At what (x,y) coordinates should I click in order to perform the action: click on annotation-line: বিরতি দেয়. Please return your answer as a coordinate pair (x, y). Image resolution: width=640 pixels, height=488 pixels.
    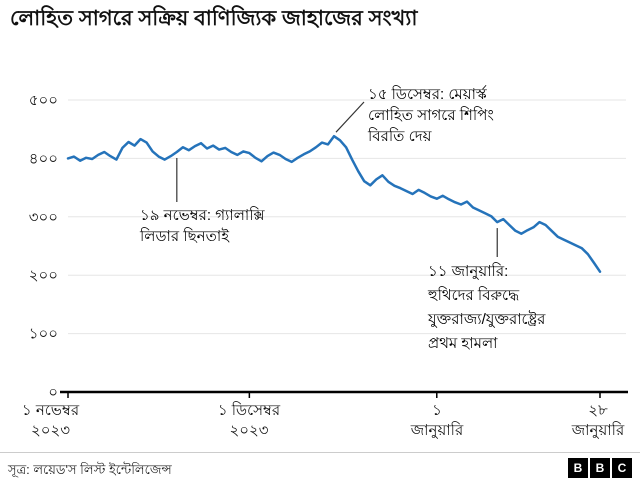
    Looking at the image, I should click on (400, 136).